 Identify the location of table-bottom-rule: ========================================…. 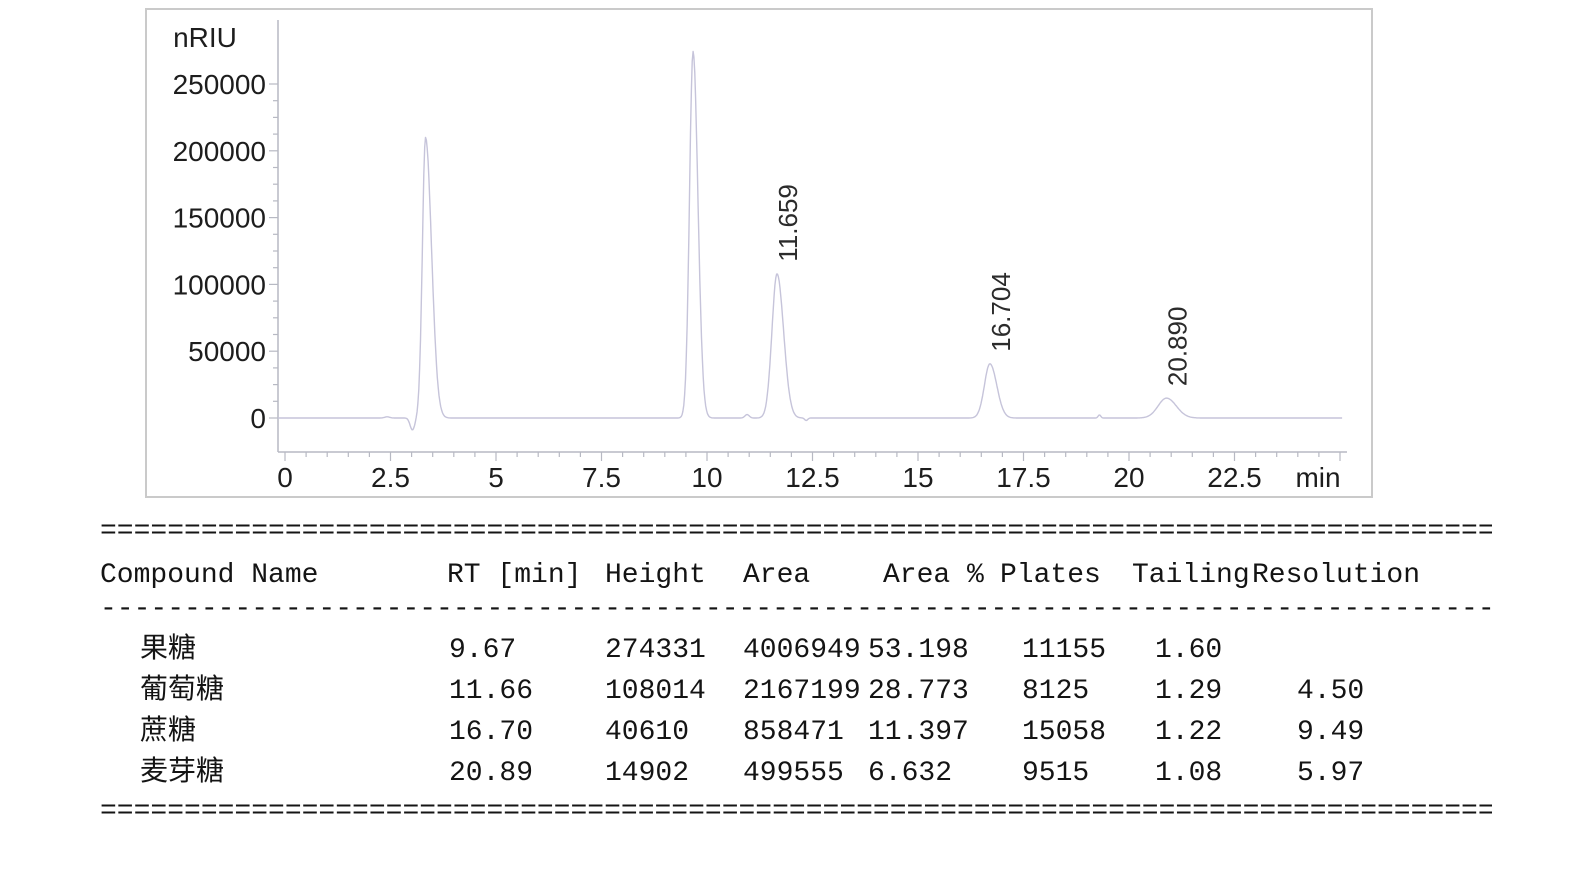
(796, 812).